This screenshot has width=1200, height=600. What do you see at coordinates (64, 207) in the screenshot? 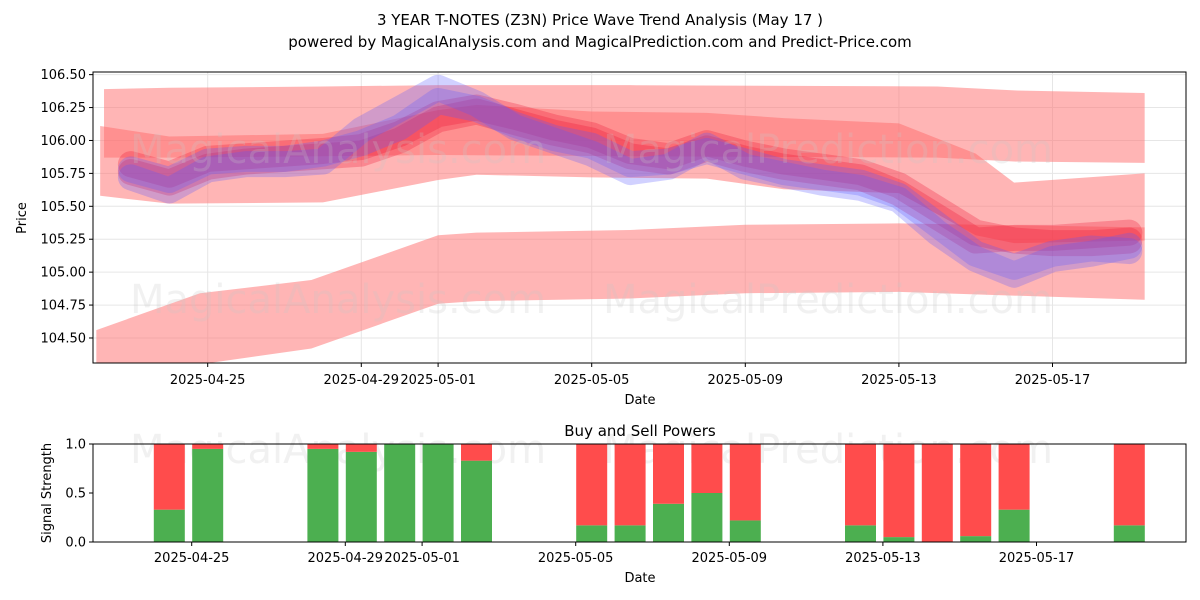
I see `price-y-tick-label-4: 105.50` at bounding box center [64, 207].